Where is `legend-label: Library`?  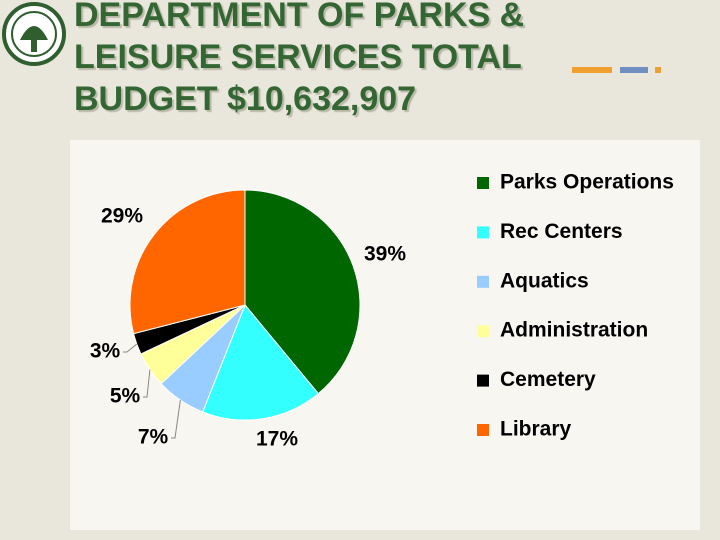 legend-label: Library is located at coordinates (536, 429).